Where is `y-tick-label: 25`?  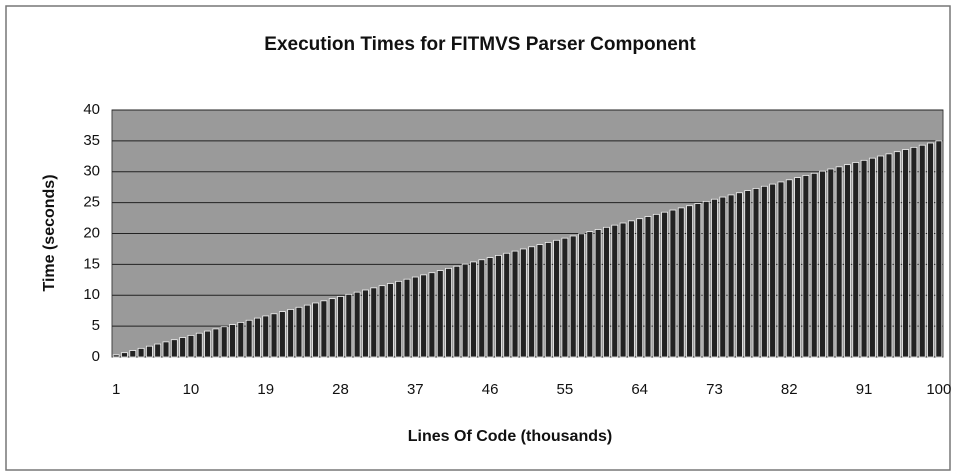
y-tick-label: 25 is located at coordinates (91, 202).